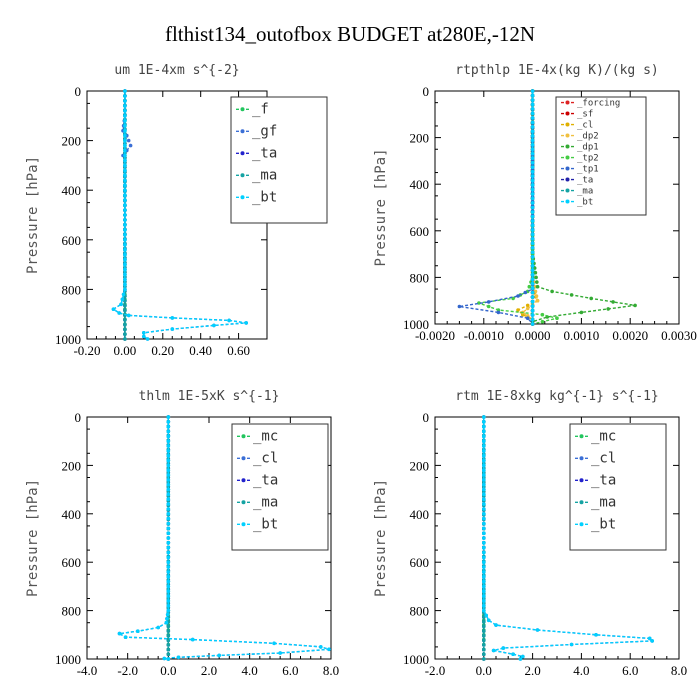  What do you see at coordinates (416, 324) in the screenshot?
I see `y-tick-label: 1000` at bounding box center [416, 324].